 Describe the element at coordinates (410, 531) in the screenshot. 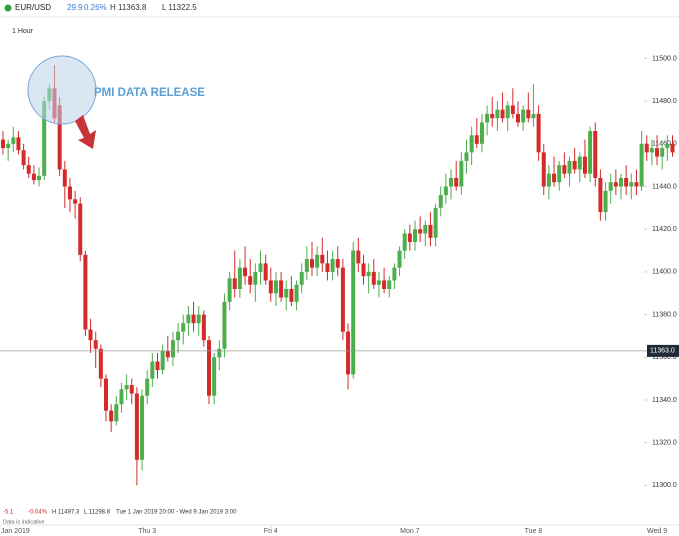

I see `x-tick-label: Mon 7` at that location.